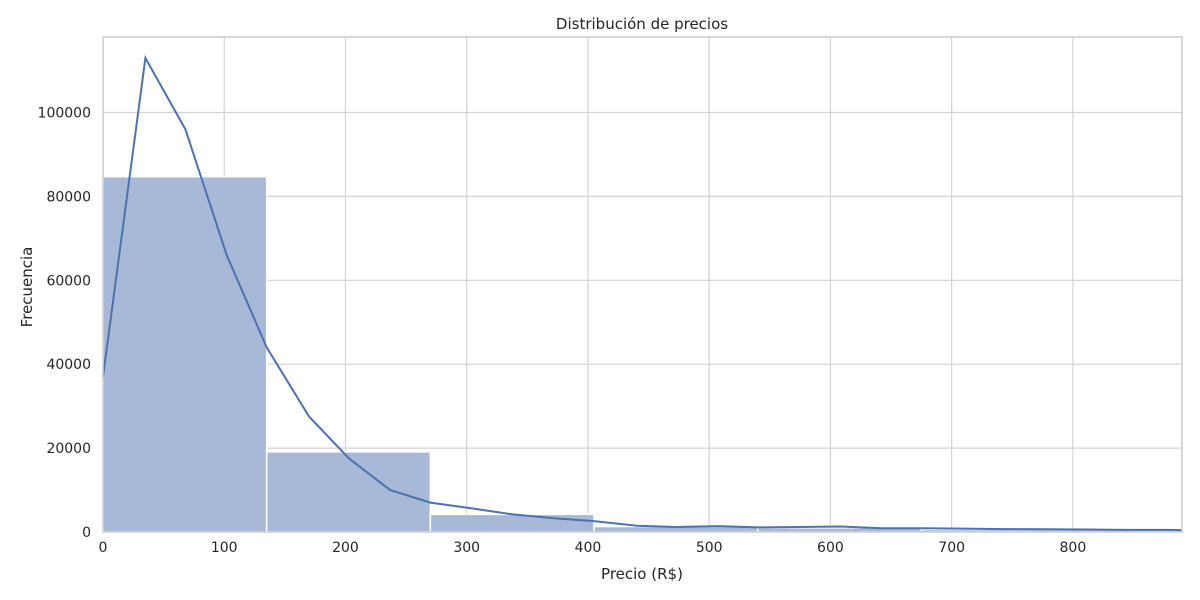  Describe the element at coordinates (642, 574) in the screenshot. I see `x-axis-title: Precio (R$)` at that location.